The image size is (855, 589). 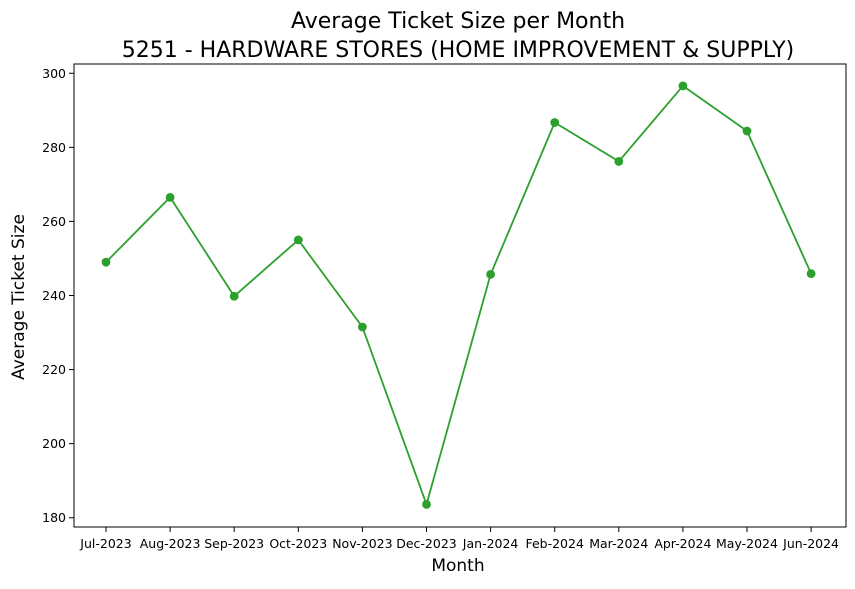 What do you see at coordinates (54, 443) in the screenshot?
I see `y-tick-label: 200` at bounding box center [54, 443].